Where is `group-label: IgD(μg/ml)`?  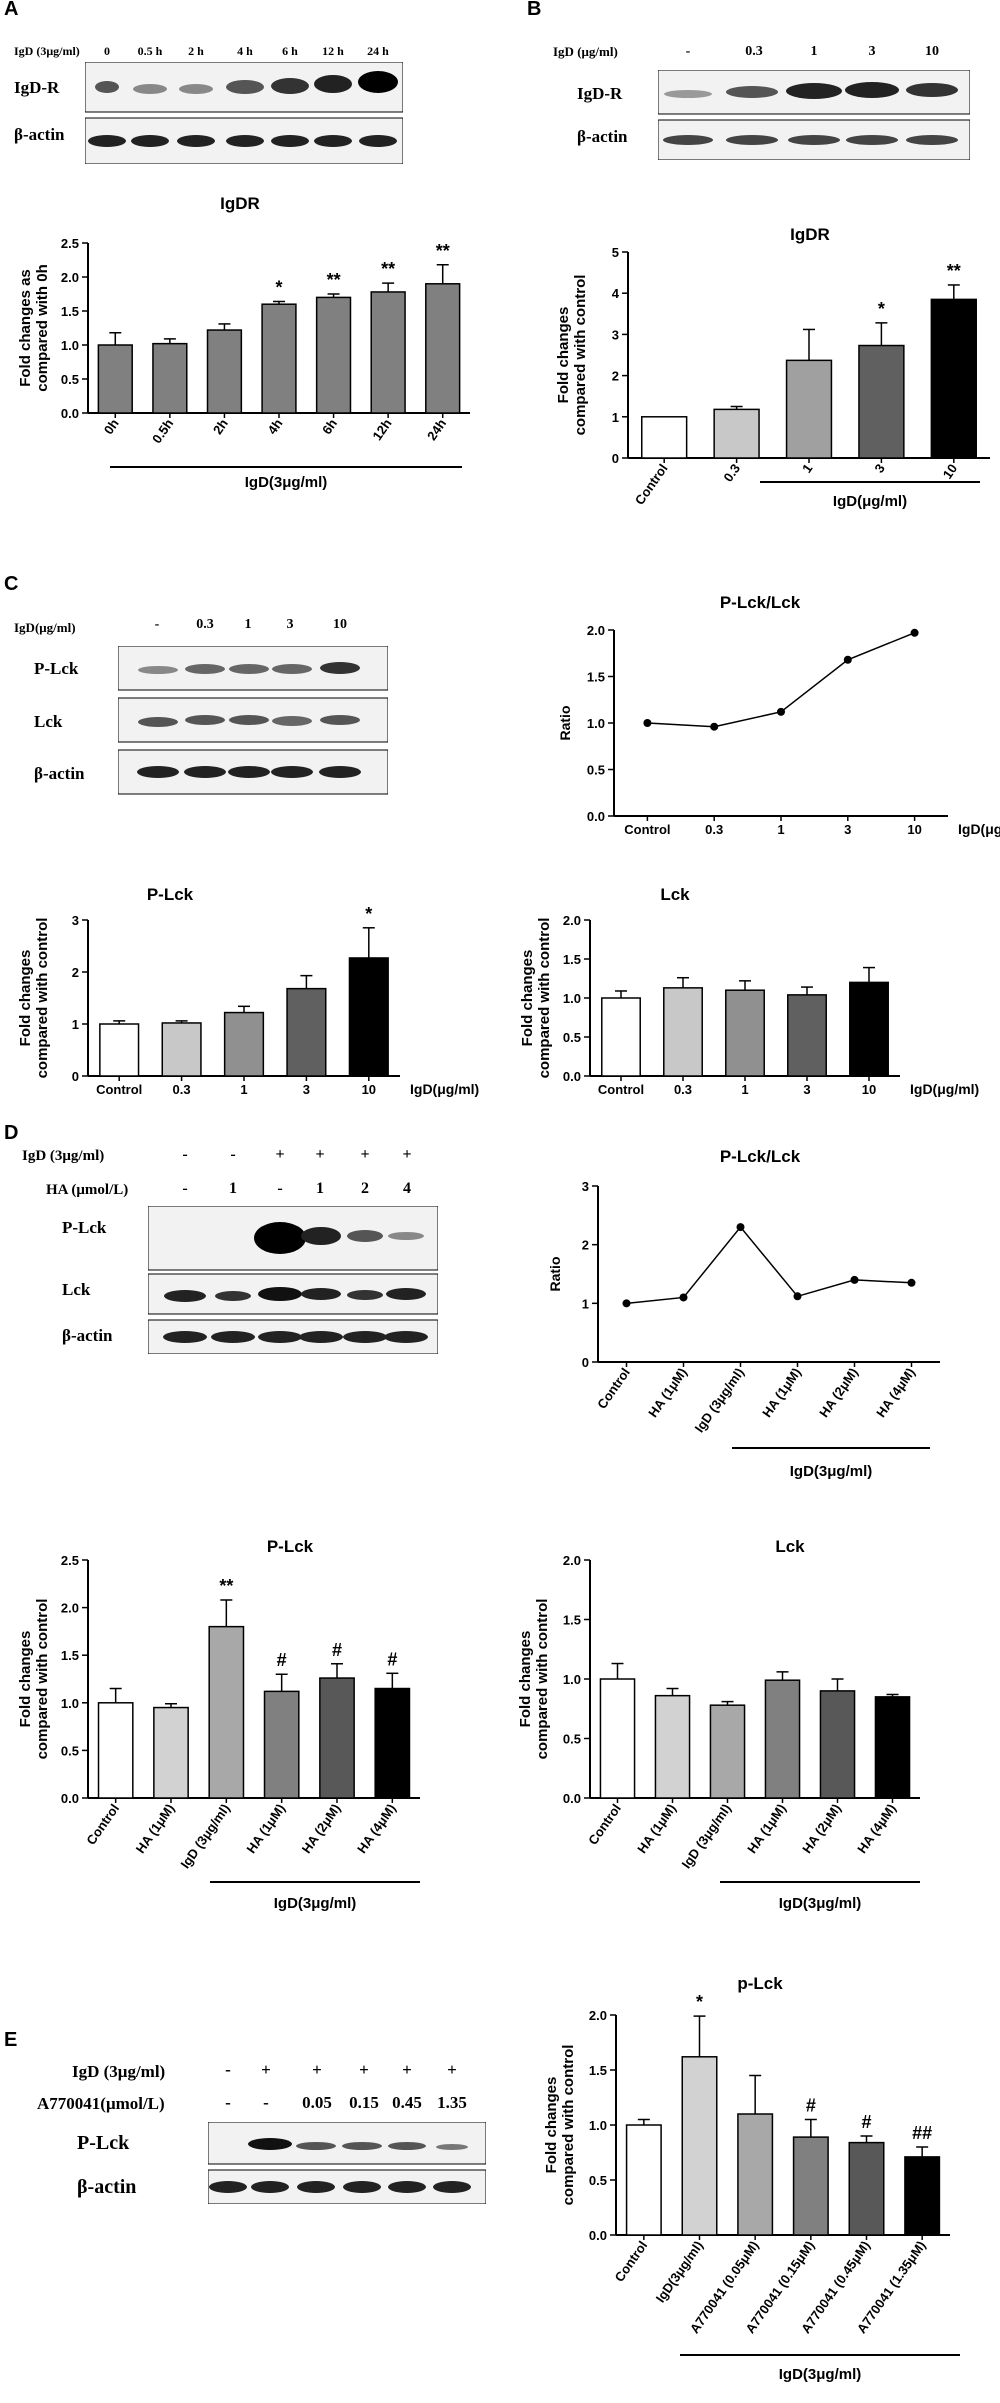
group-label: IgD(μg/ml) is located at coordinates (870, 501).